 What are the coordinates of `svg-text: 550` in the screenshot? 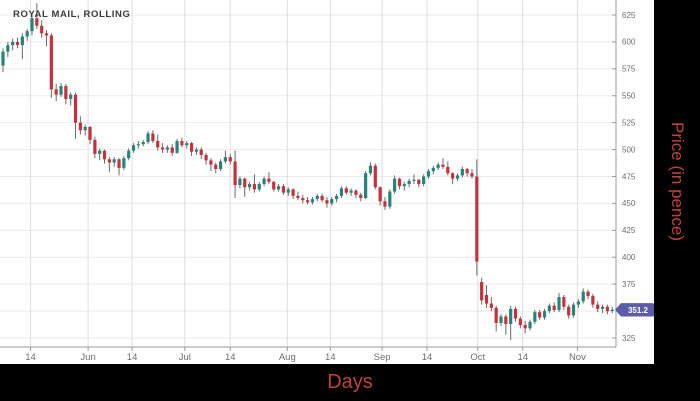 It's located at (629, 96).